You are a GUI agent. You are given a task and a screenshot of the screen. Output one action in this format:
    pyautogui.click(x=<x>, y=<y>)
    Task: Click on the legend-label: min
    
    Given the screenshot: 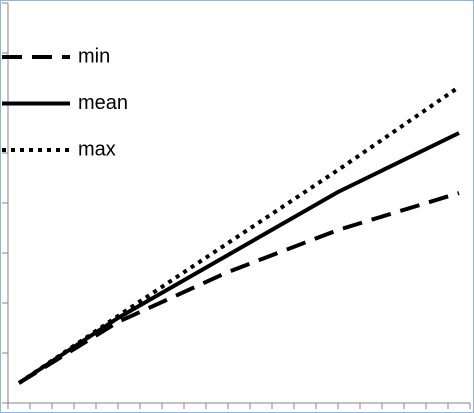 What is the action you would take?
    pyautogui.click(x=94, y=56)
    